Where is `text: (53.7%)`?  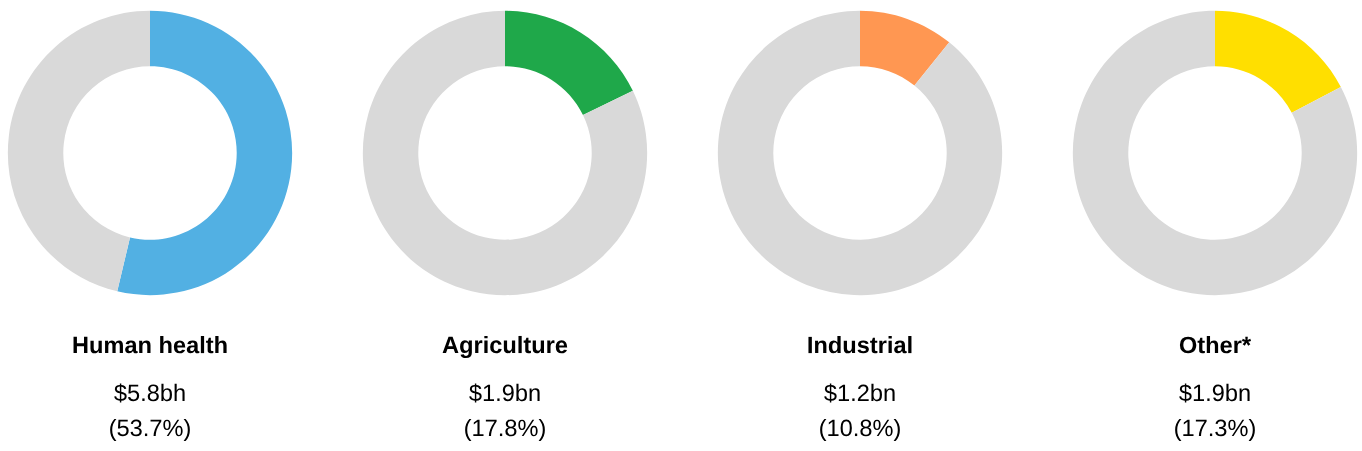 text: (53.7%) is located at coordinates (150, 429).